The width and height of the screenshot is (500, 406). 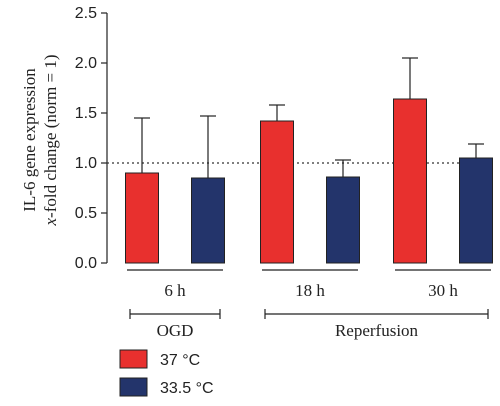 What do you see at coordinates (180, 360) in the screenshot?
I see `legend-label: 37 °C` at bounding box center [180, 360].